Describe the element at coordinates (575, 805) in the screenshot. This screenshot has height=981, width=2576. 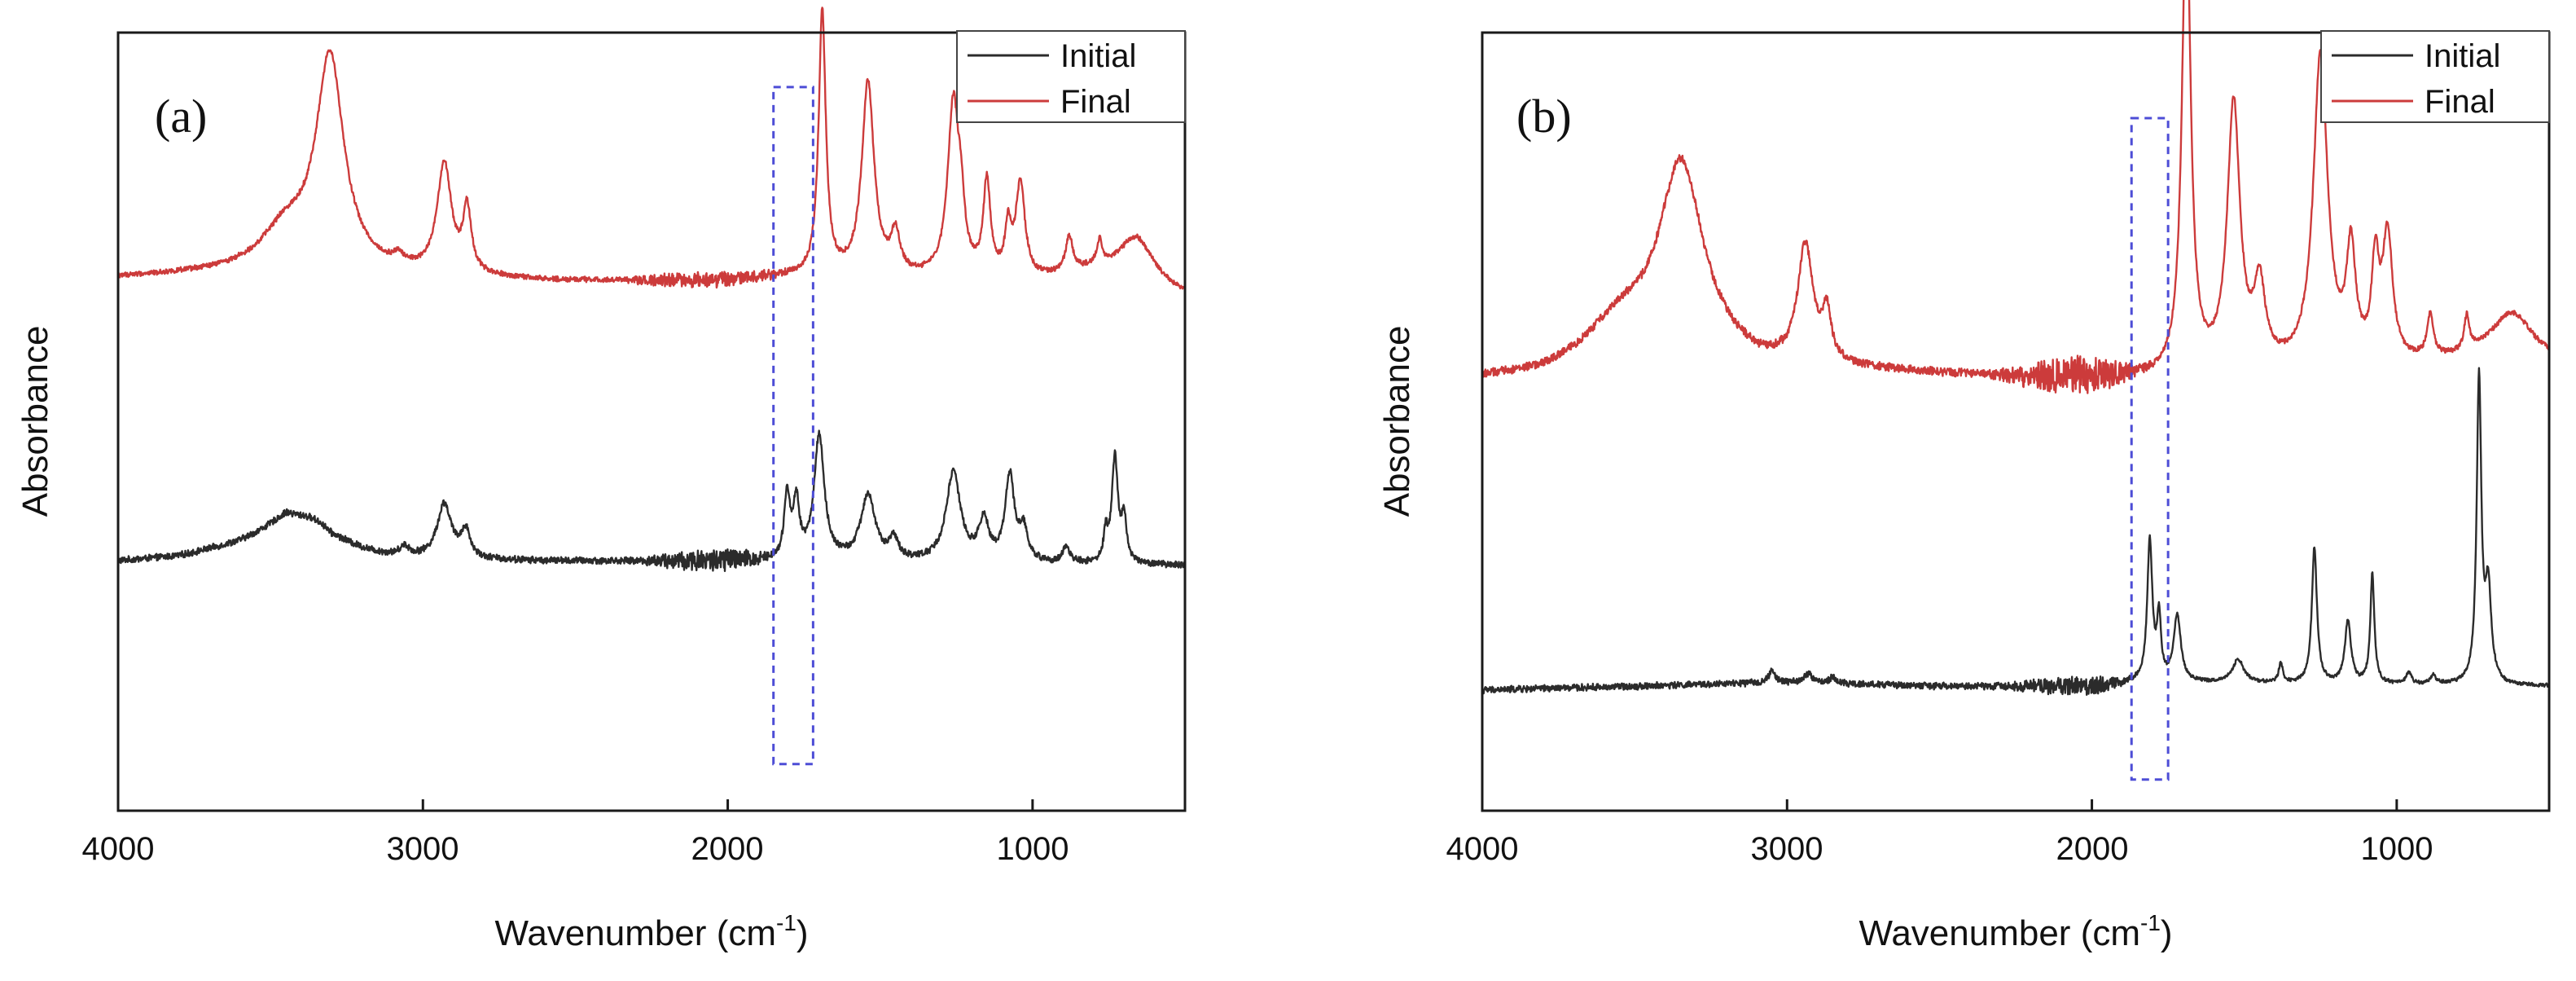
I see `x-ticks-a` at that location.